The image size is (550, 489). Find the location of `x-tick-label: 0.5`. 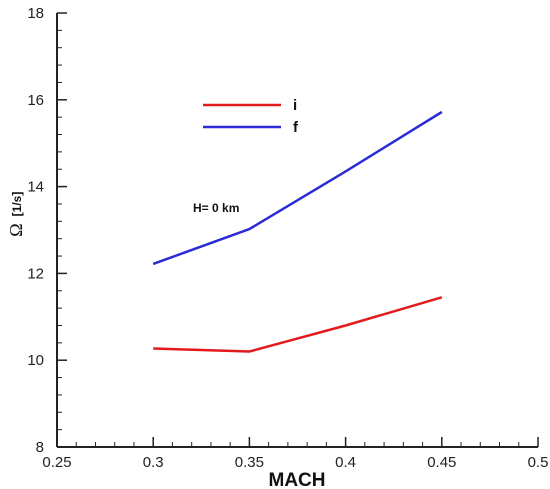

x-tick-label: 0.5 is located at coordinates (538, 462).